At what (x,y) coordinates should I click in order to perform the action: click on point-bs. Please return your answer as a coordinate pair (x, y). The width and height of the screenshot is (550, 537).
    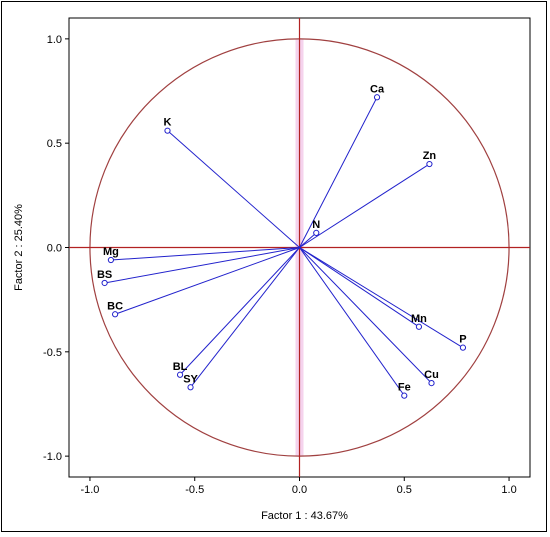
    Looking at the image, I should click on (104, 283).